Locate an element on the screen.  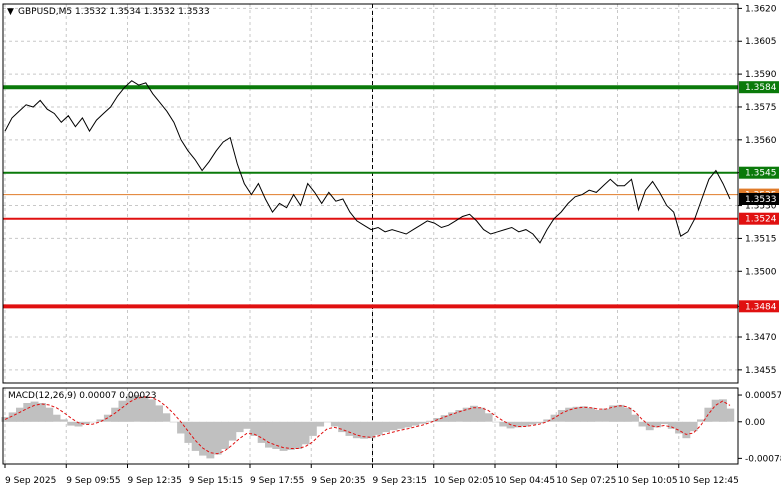
macd-y-tick-label: 0.00 is located at coordinates (755, 423).